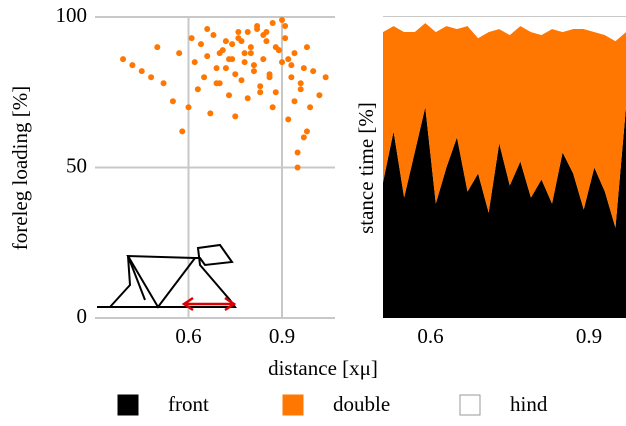 The height and width of the screenshot is (426, 626). What do you see at coordinates (76, 165) in the screenshot?
I see `y-tick-label: 50` at bounding box center [76, 165].